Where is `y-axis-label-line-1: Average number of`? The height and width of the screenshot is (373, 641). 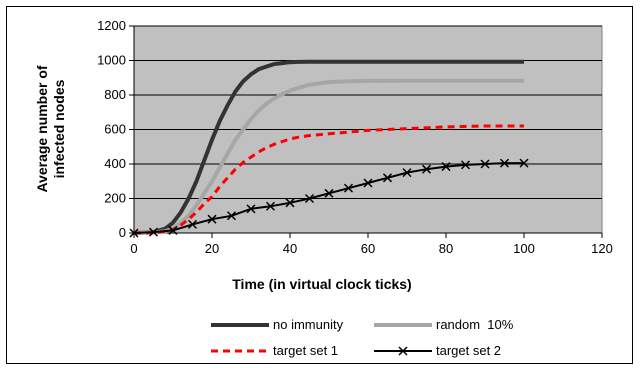
y-axis-label-line-1: Average number of is located at coordinates (42, 128).